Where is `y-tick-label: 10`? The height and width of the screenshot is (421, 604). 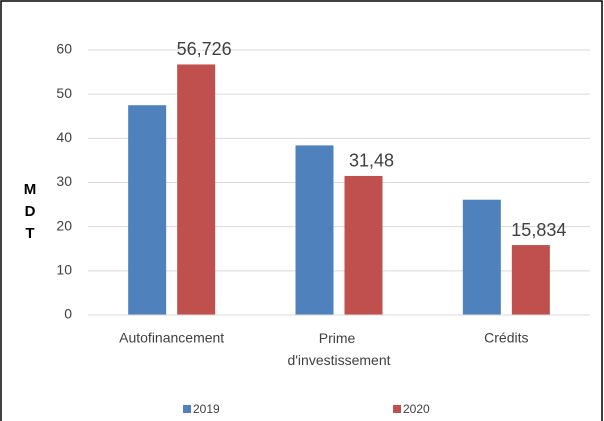
y-tick-label: 10 is located at coordinates (64, 270).